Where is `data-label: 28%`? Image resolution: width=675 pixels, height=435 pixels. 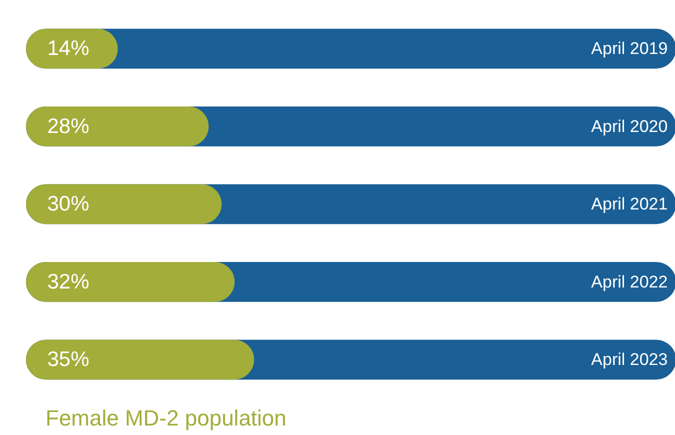 data-label: 28% is located at coordinates (68, 126).